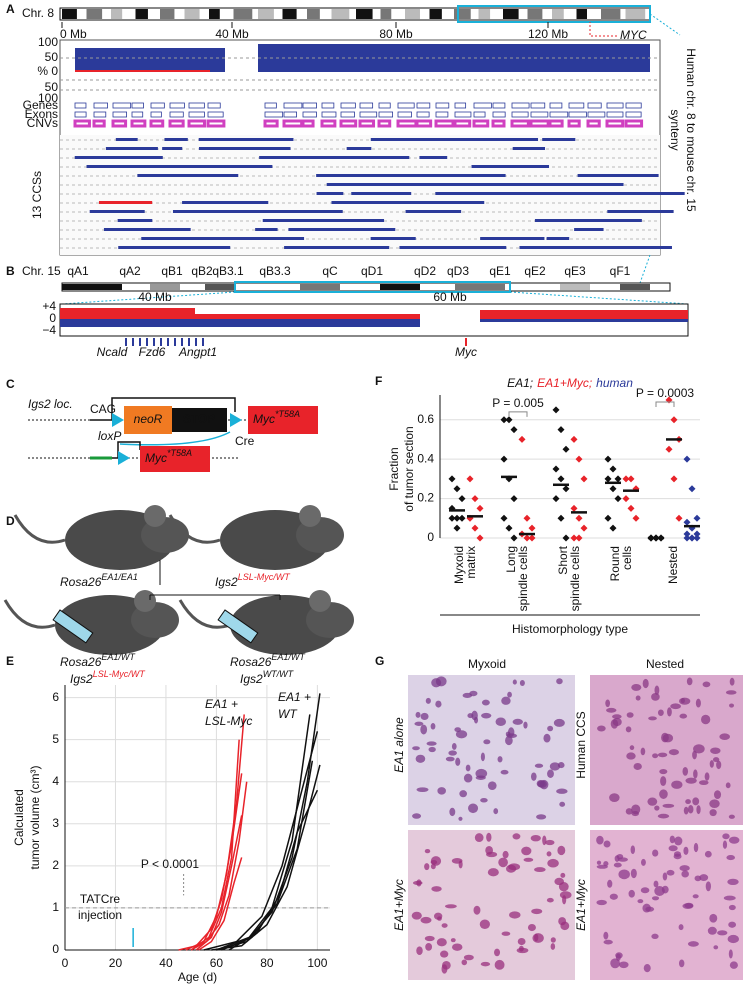  I want to click on x-tick-label: spindle cells, so click(575, 578).